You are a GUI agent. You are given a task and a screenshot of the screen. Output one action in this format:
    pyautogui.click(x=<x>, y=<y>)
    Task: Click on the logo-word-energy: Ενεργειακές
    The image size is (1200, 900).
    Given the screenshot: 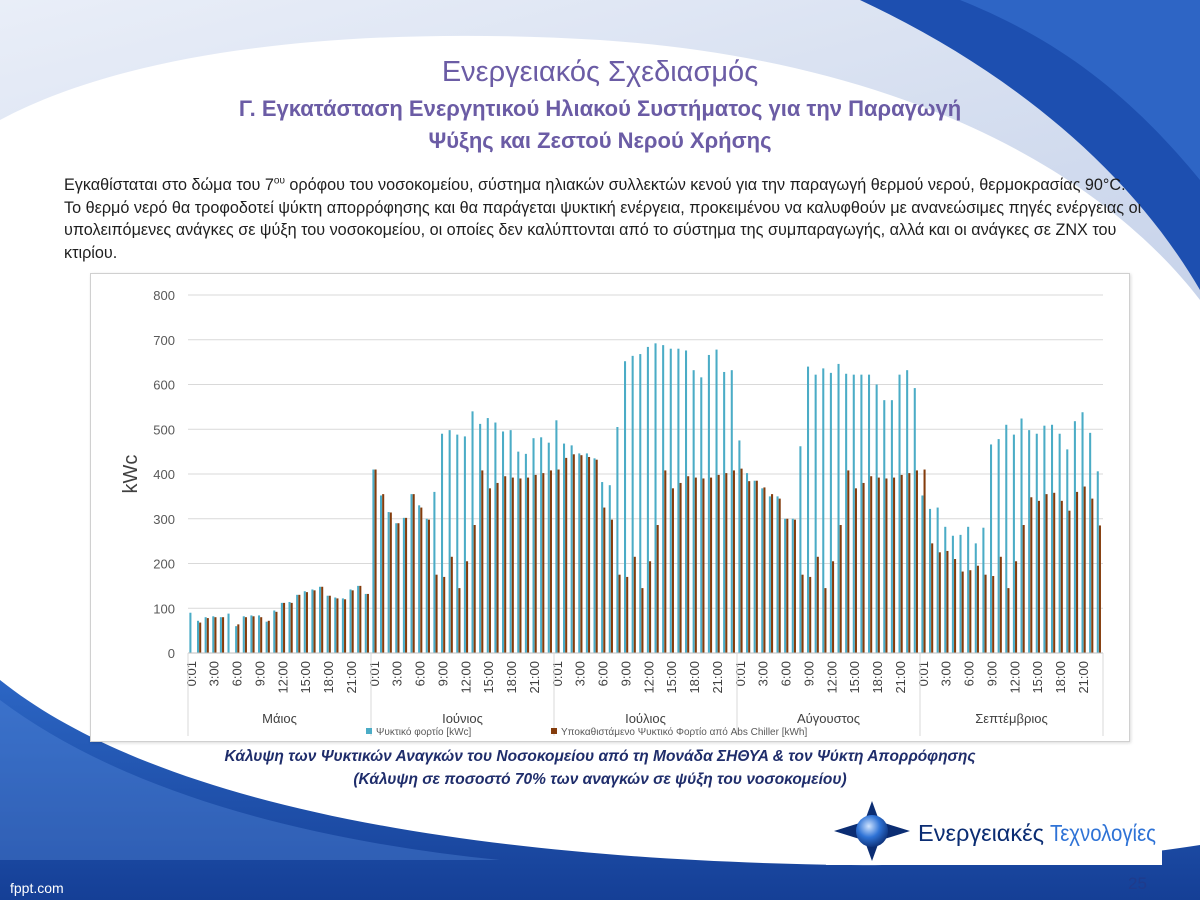 What is the action you would take?
    pyautogui.click(x=981, y=833)
    